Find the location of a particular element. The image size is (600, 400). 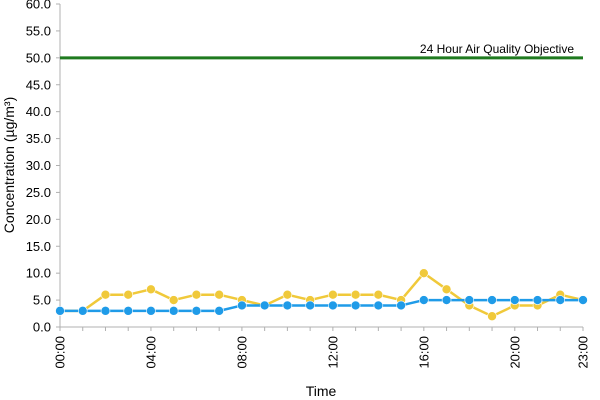

y-tick-label: 40.0 is located at coordinates (38, 111).